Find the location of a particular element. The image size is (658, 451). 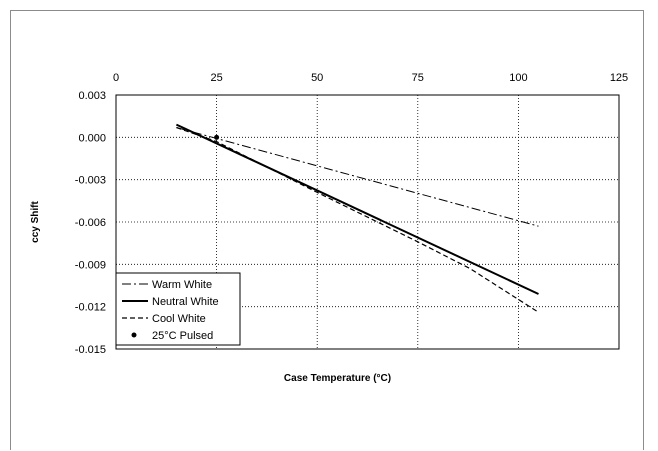

legend-label-cool-white: Cool White is located at coordinates (179, 319).